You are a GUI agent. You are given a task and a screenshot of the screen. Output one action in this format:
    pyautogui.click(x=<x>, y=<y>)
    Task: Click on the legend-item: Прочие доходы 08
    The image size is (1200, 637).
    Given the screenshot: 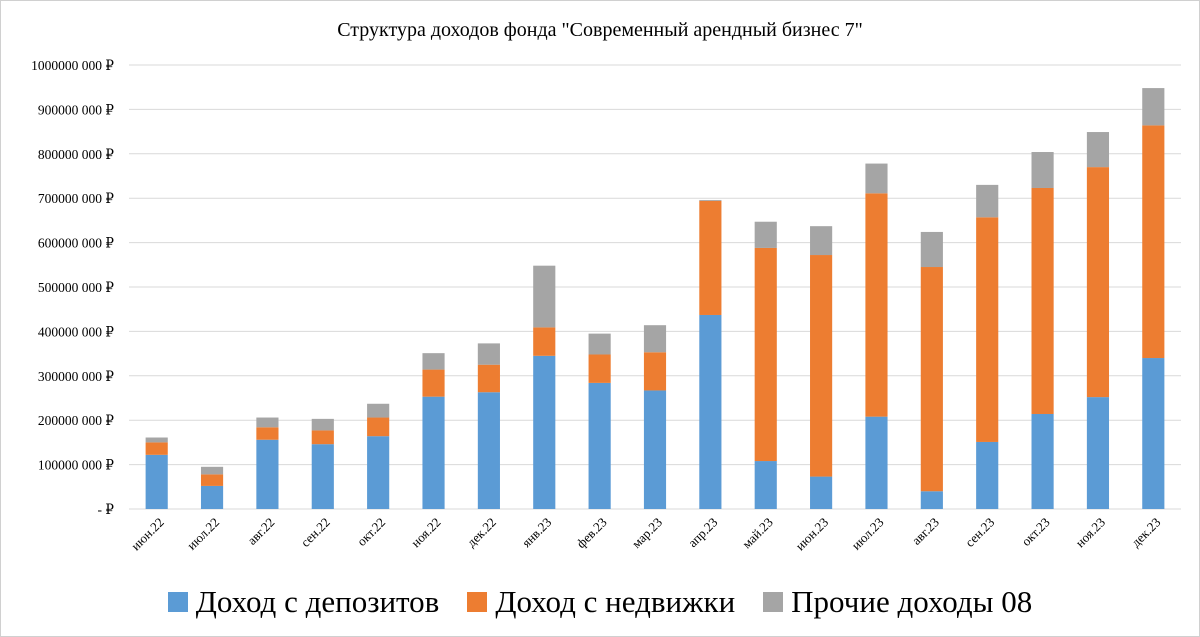 What is the action you would take?
    pyautogui.click(x=897, y=602)
    